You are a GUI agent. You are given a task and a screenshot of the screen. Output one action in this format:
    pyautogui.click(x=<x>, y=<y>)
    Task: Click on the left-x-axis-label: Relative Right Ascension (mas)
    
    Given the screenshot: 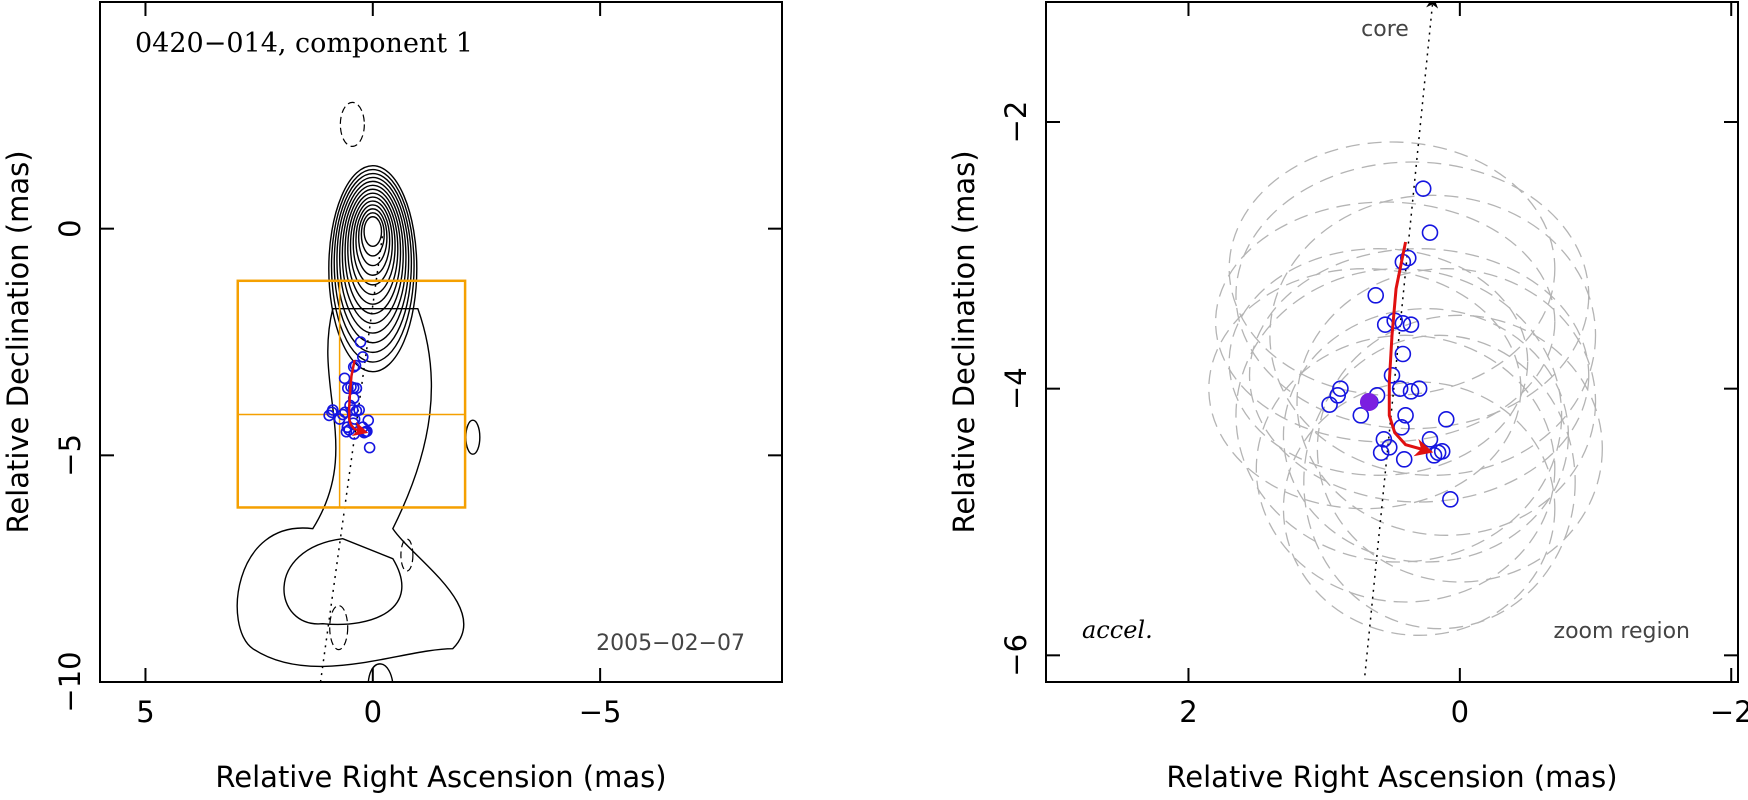 What is the action you would take?
    pyautogui.click(x=440, y=777)
    